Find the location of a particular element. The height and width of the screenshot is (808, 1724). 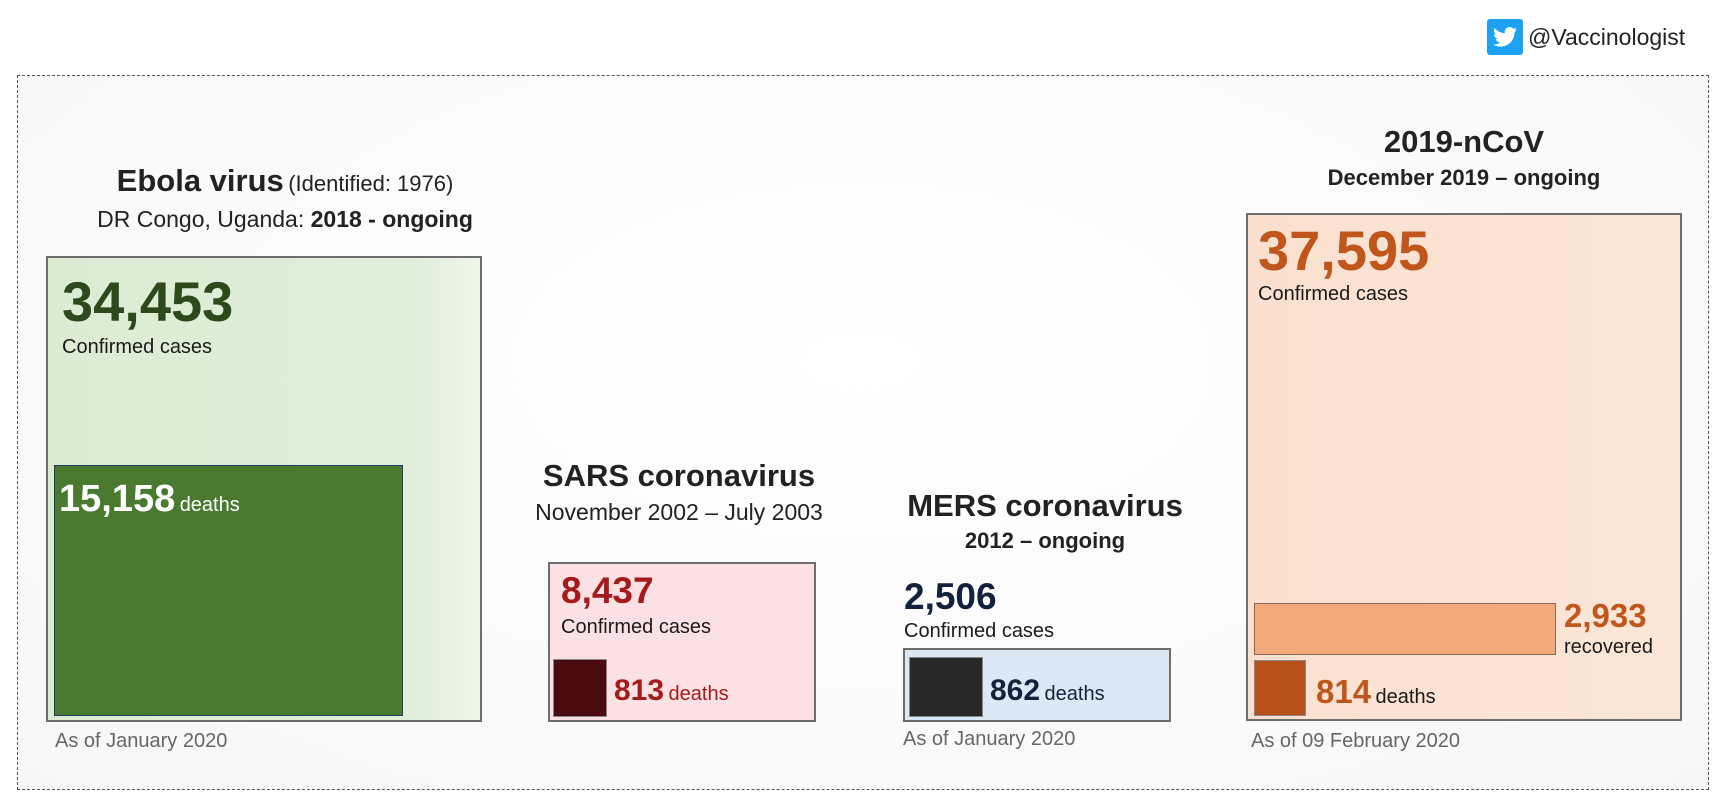

ebola-title-block: Ebola virus (Identified: 1976) is located at coordinates (285, 181).